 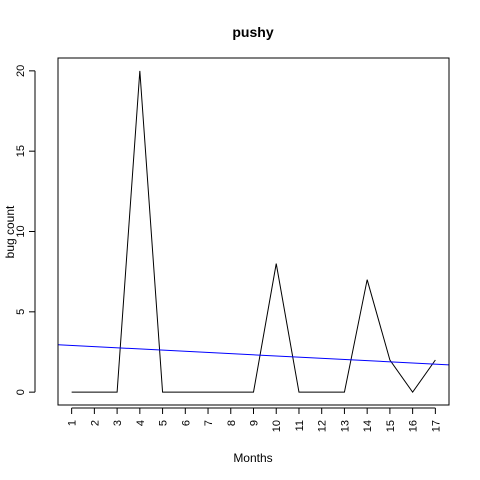 What do you see at coordinates (141, 423) in the screenshot?
I see `x-tick-label-4: 4` at bounding box center [141, 423].